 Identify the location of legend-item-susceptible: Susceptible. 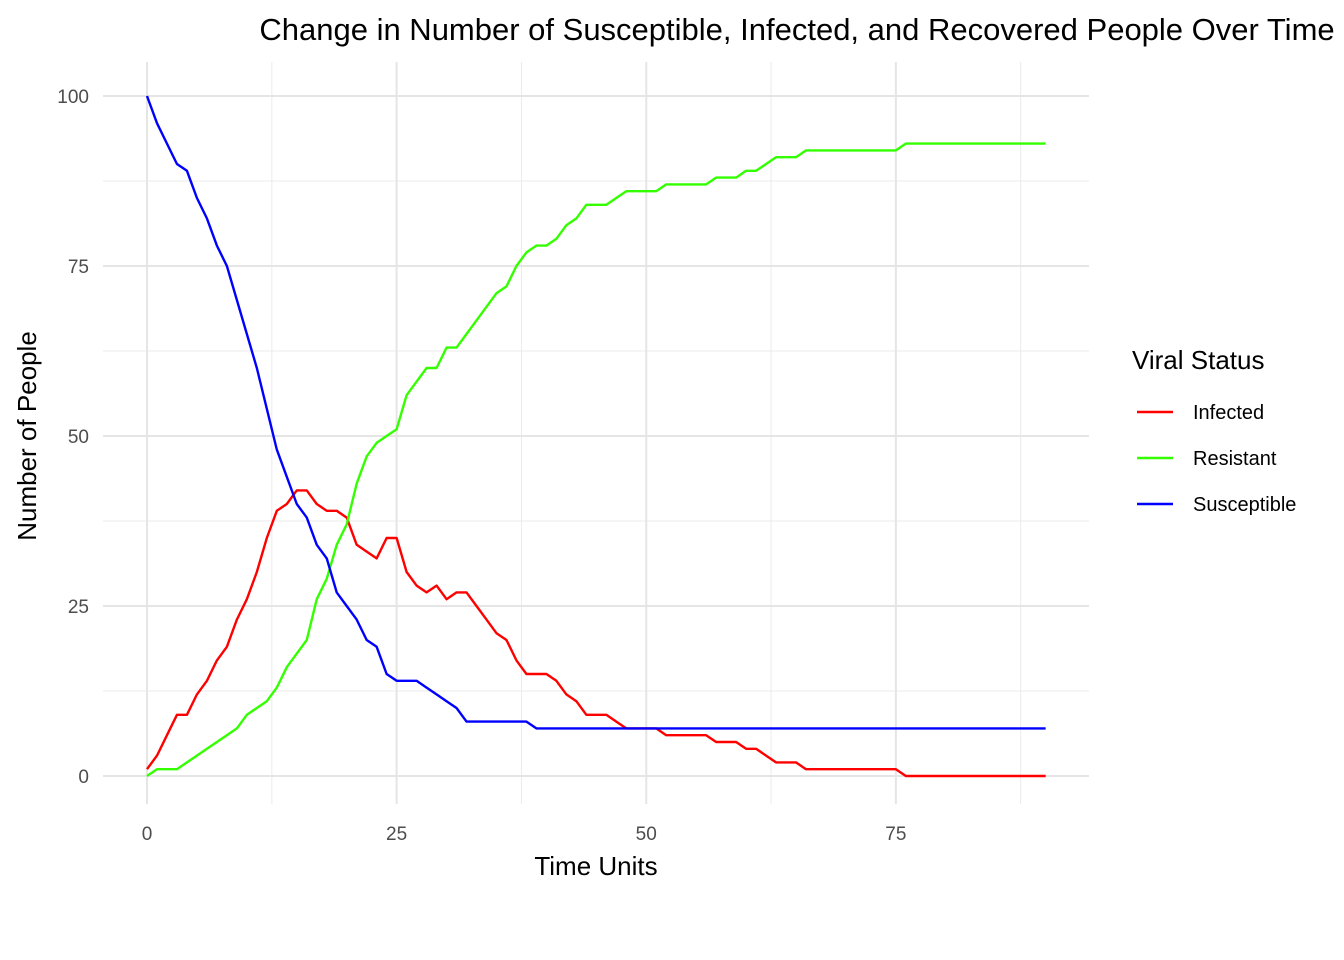
(1216, 505).